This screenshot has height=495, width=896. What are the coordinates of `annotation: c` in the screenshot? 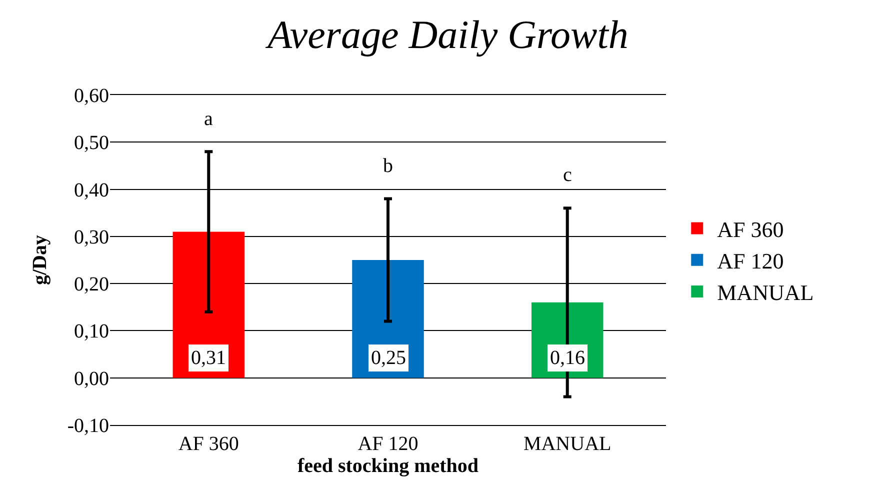 It's located at (567, 175).